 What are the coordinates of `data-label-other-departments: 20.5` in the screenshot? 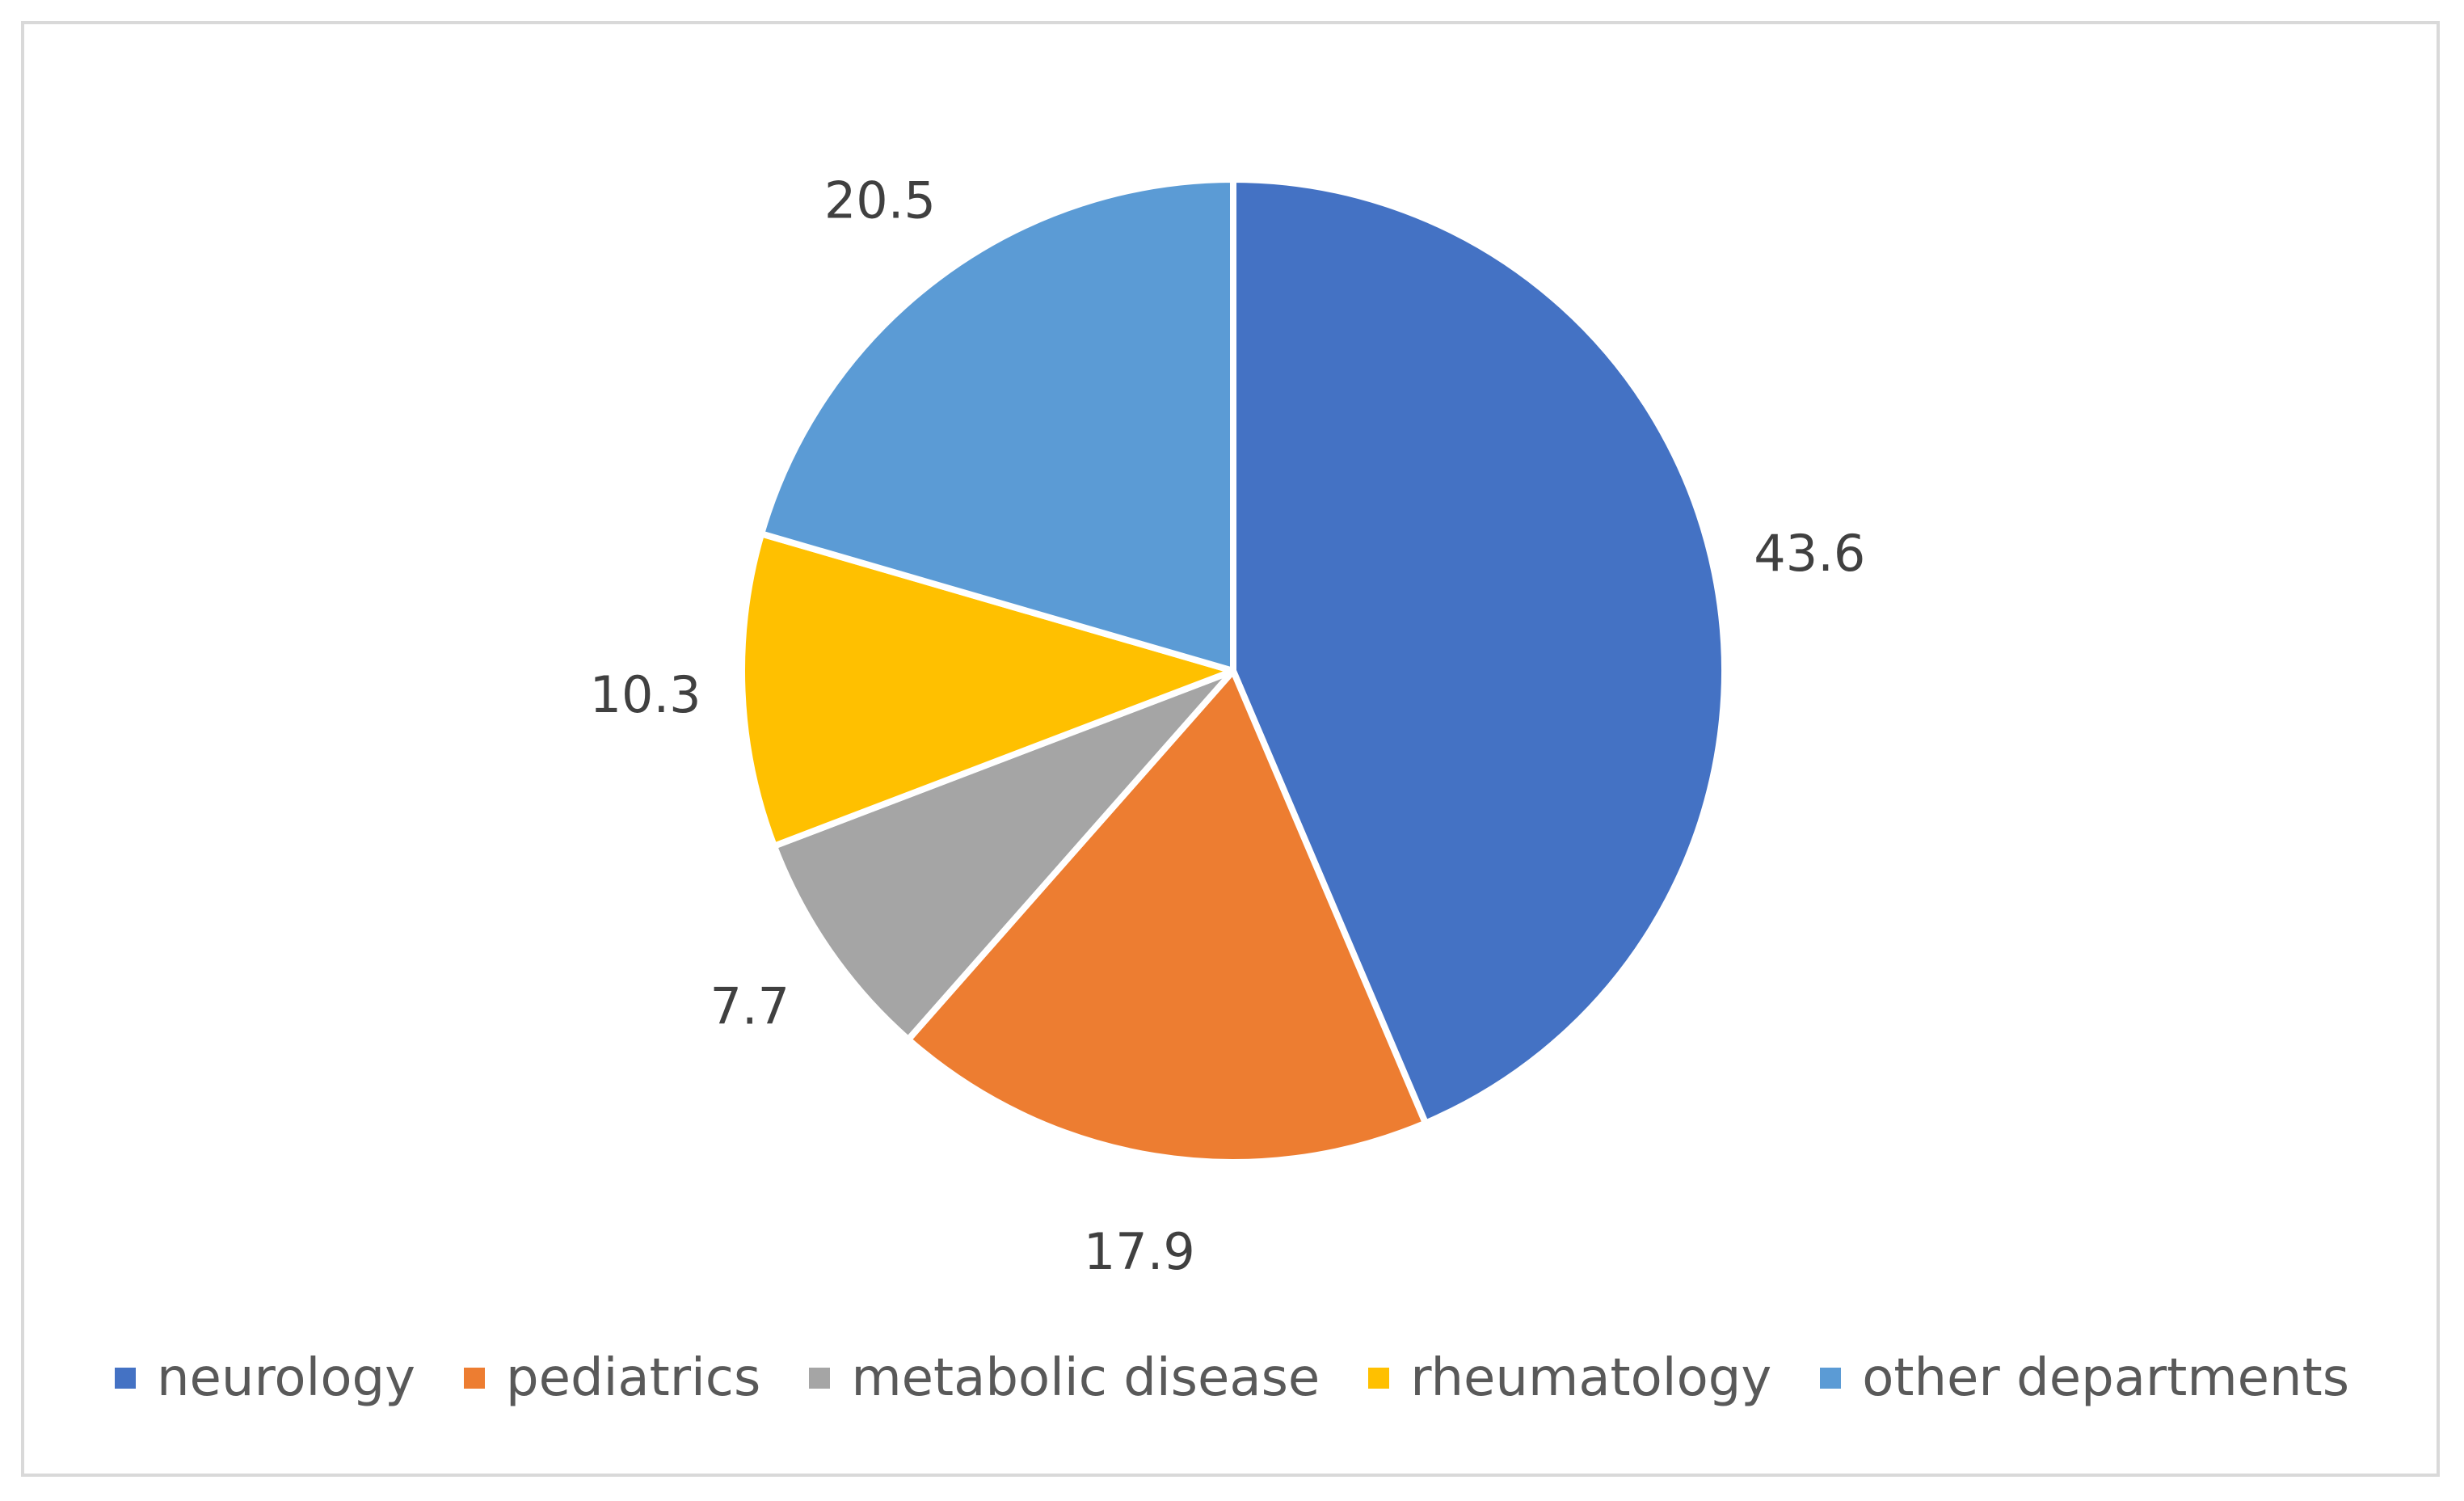 It's located at (880, 201).